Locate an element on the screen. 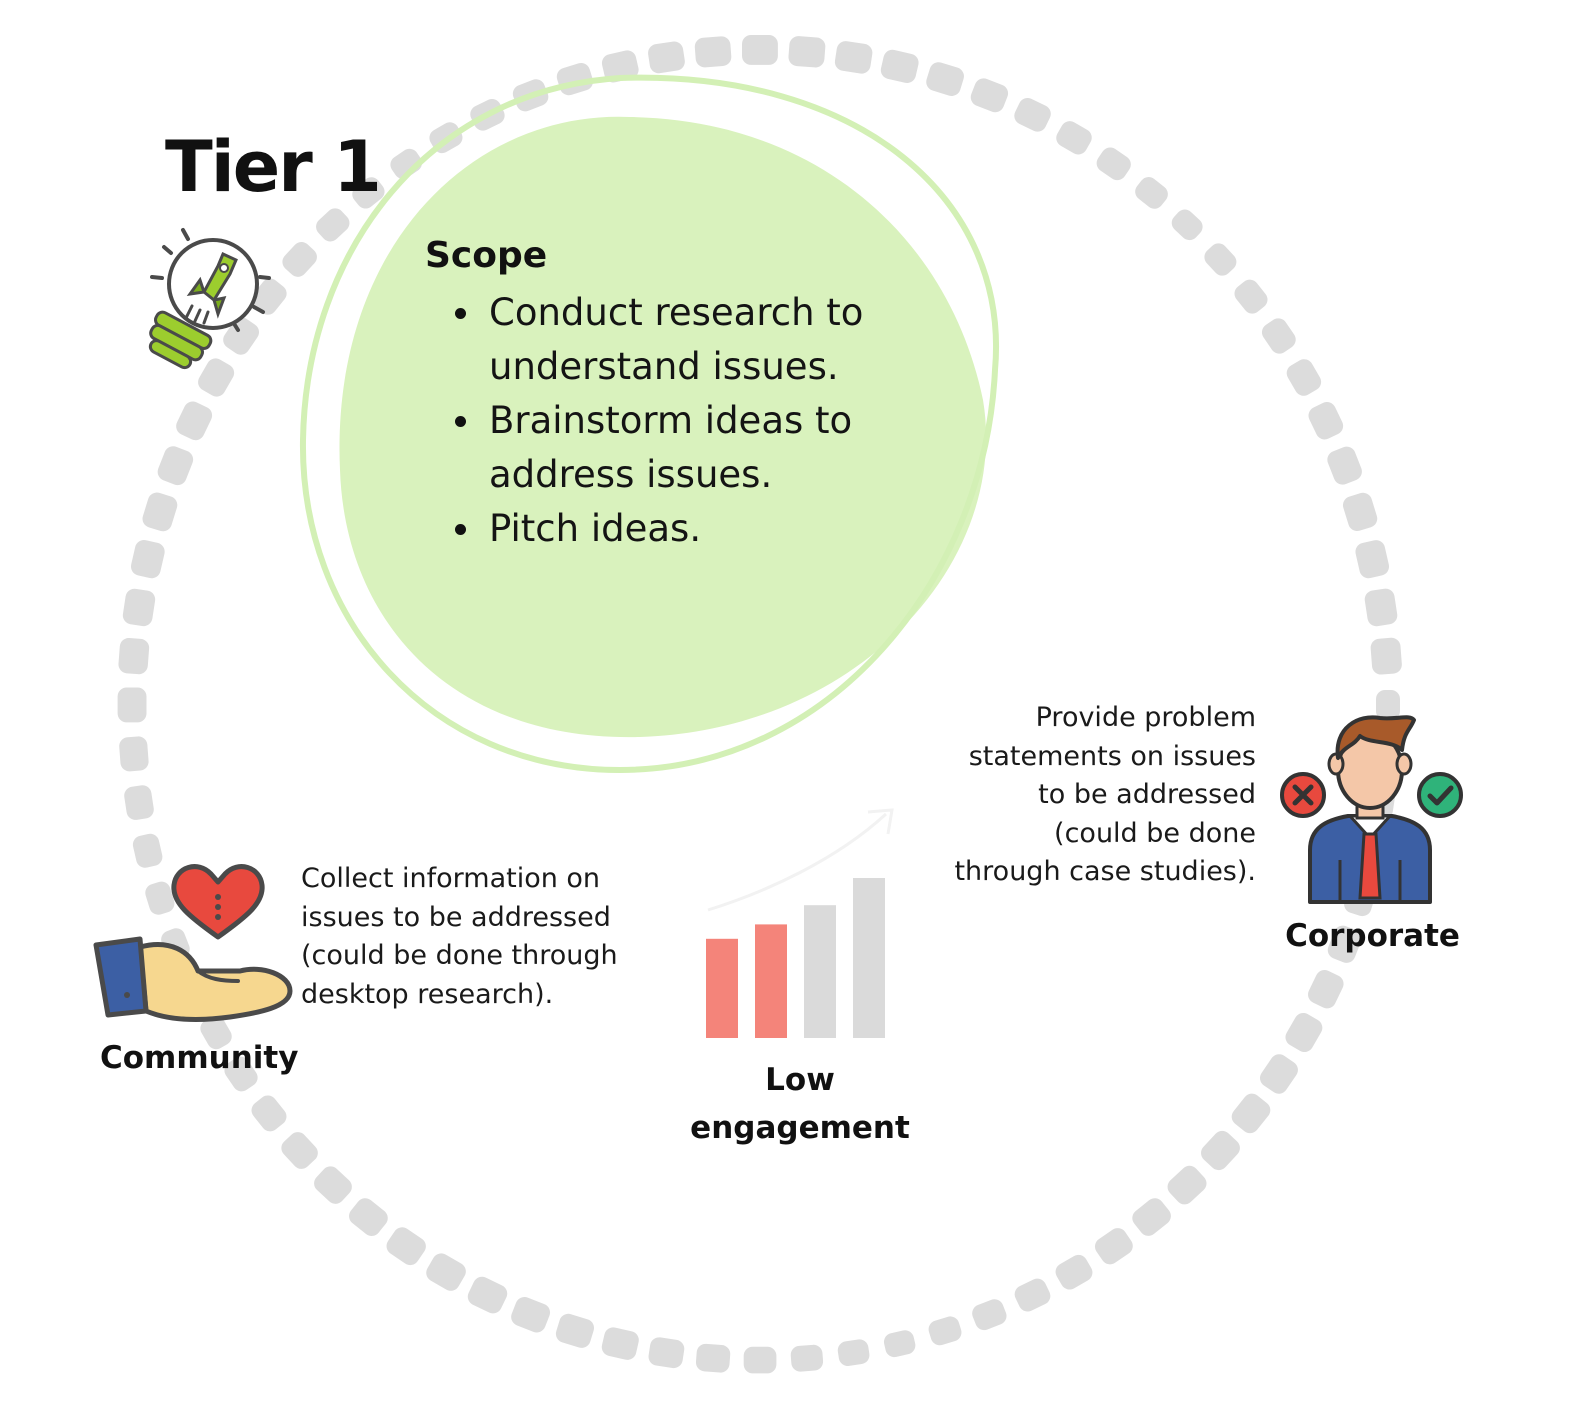 The width and height of the screenshot is (1581, 1418). tier-title: Tier 1 is located at coordinates (273, 167).